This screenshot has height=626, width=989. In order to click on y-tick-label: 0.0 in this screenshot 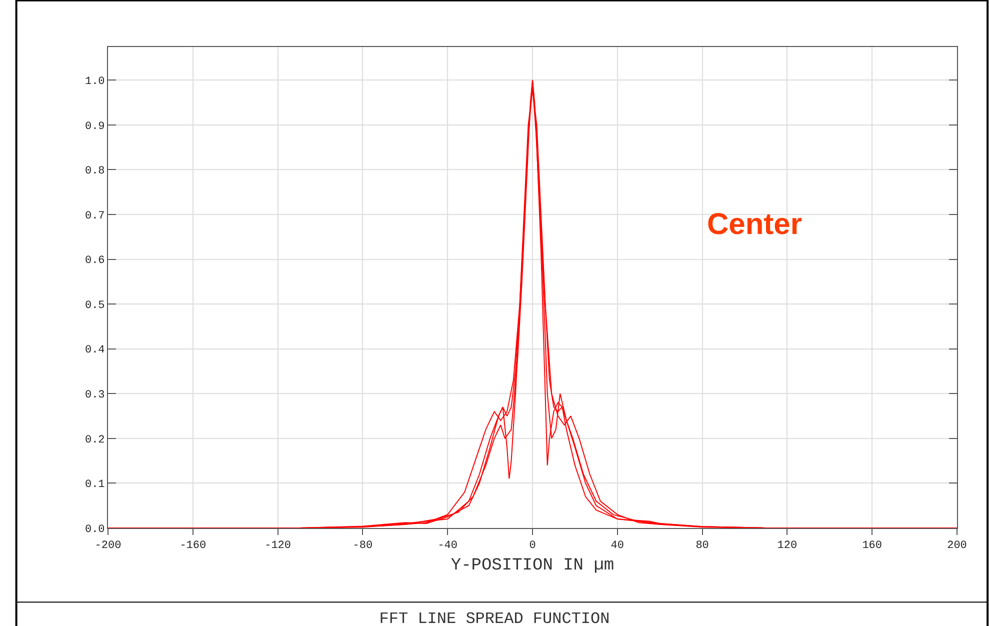, I will do `click(94, 530)`.